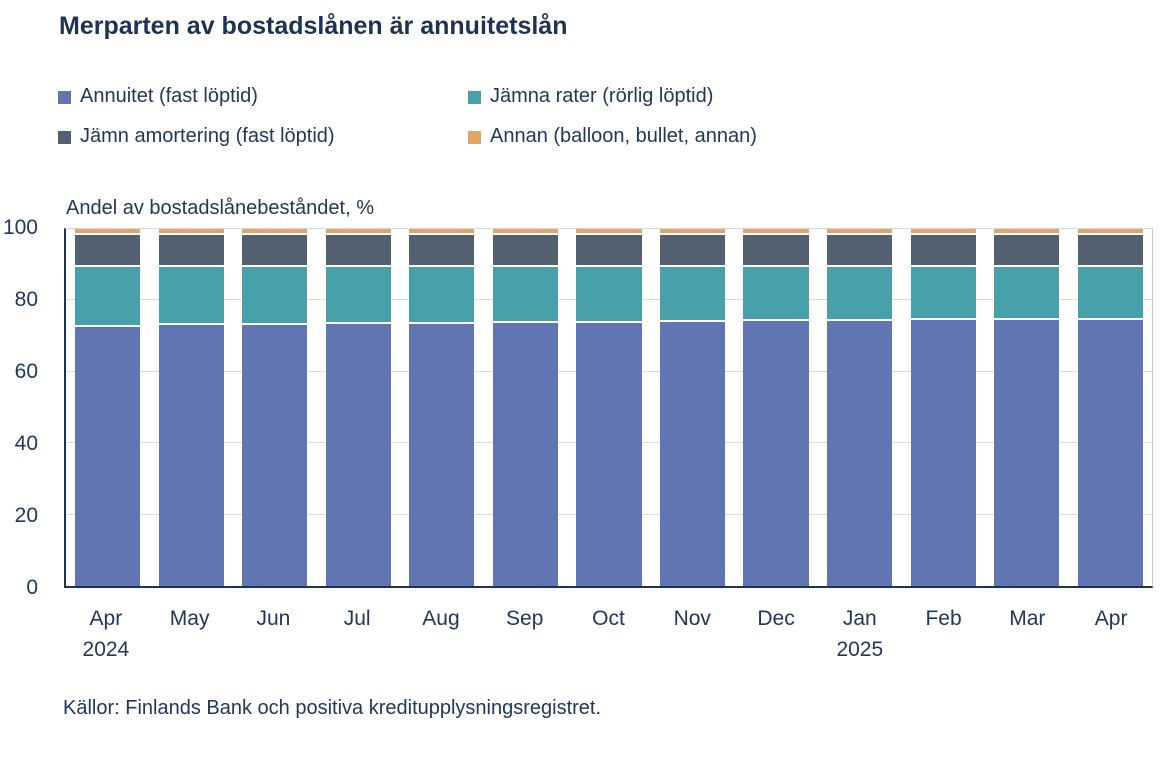  I want to click on y-tick-label: 100, so click(20, 227).